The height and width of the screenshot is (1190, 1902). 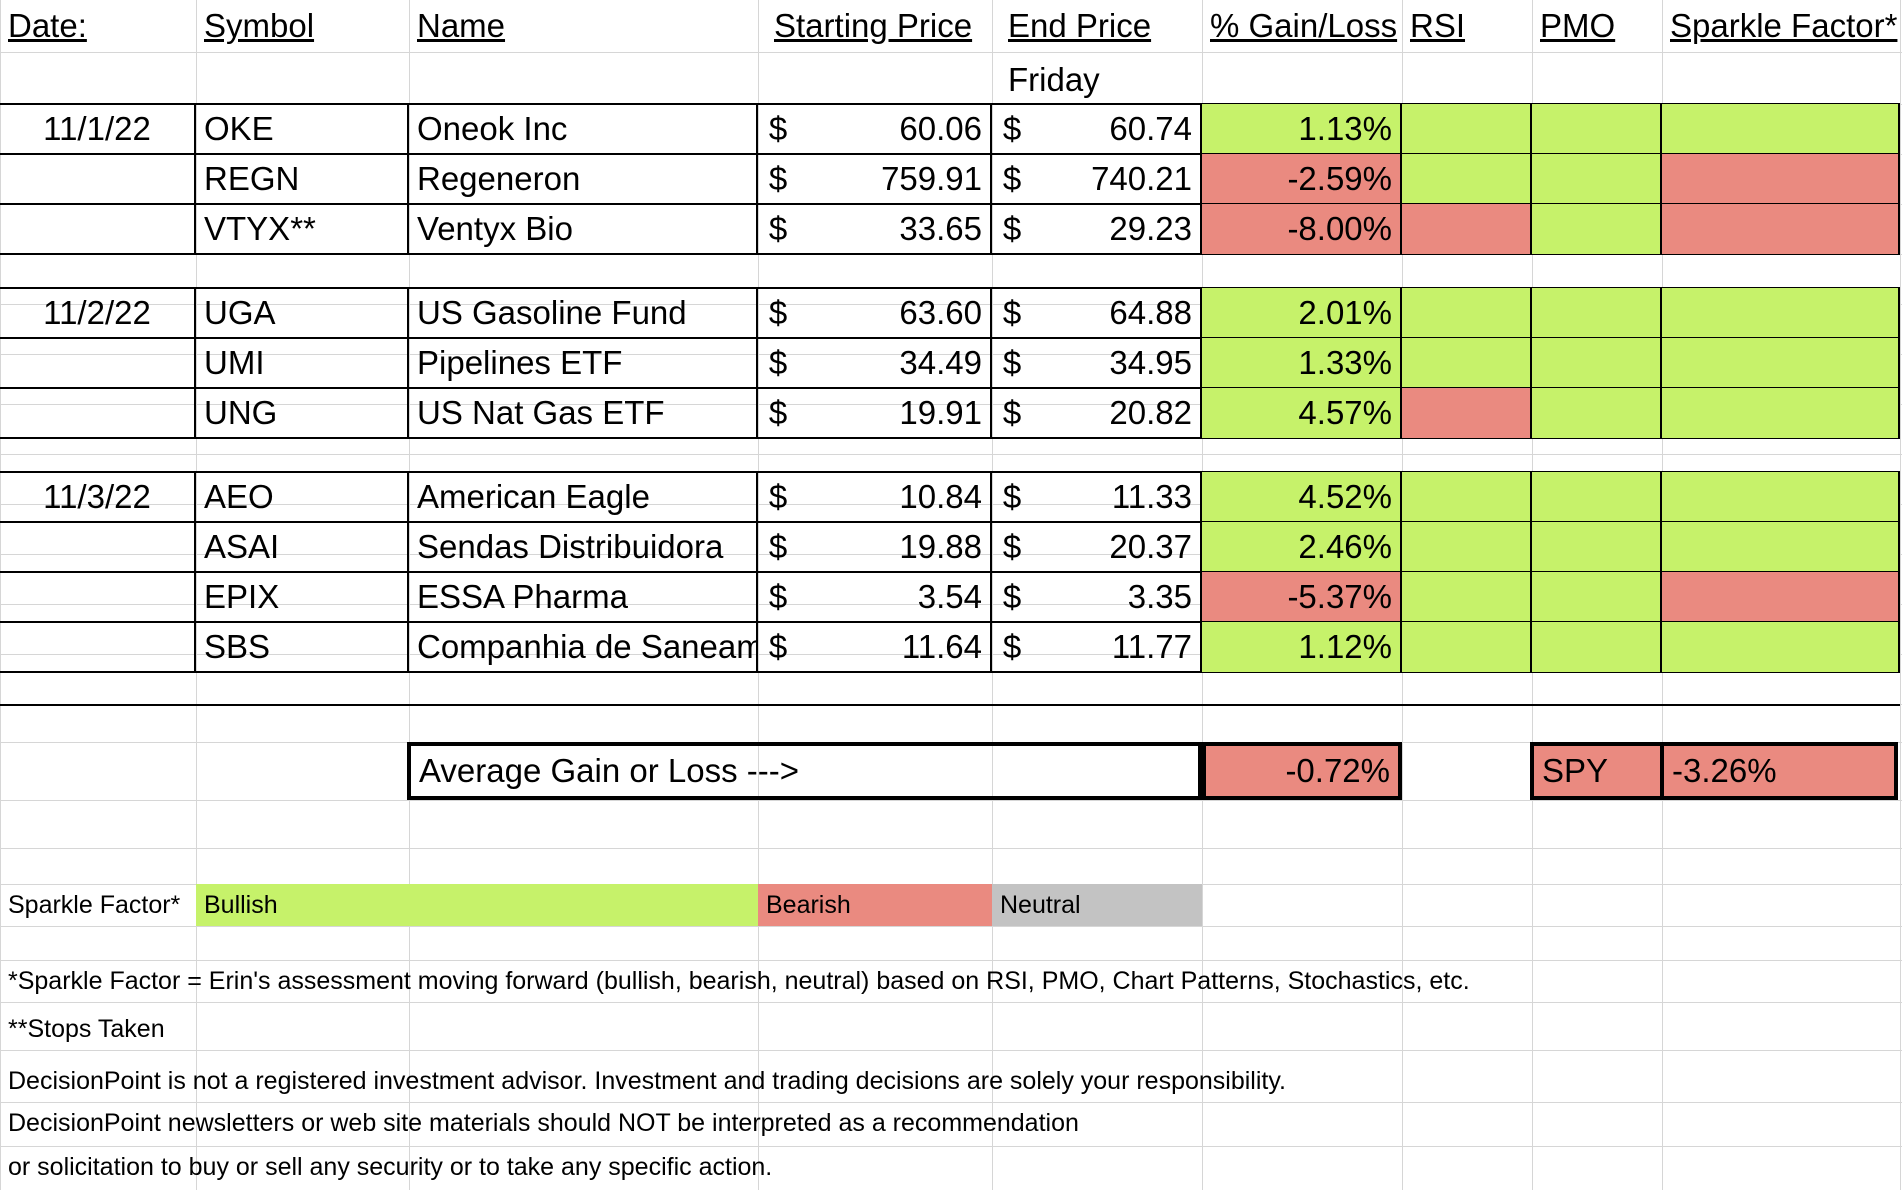 What do you see at coordinates (1302, 413) in the screenshot?
I see `cell-gain-loss: 4.57%` at bounding box center [1302, 413].